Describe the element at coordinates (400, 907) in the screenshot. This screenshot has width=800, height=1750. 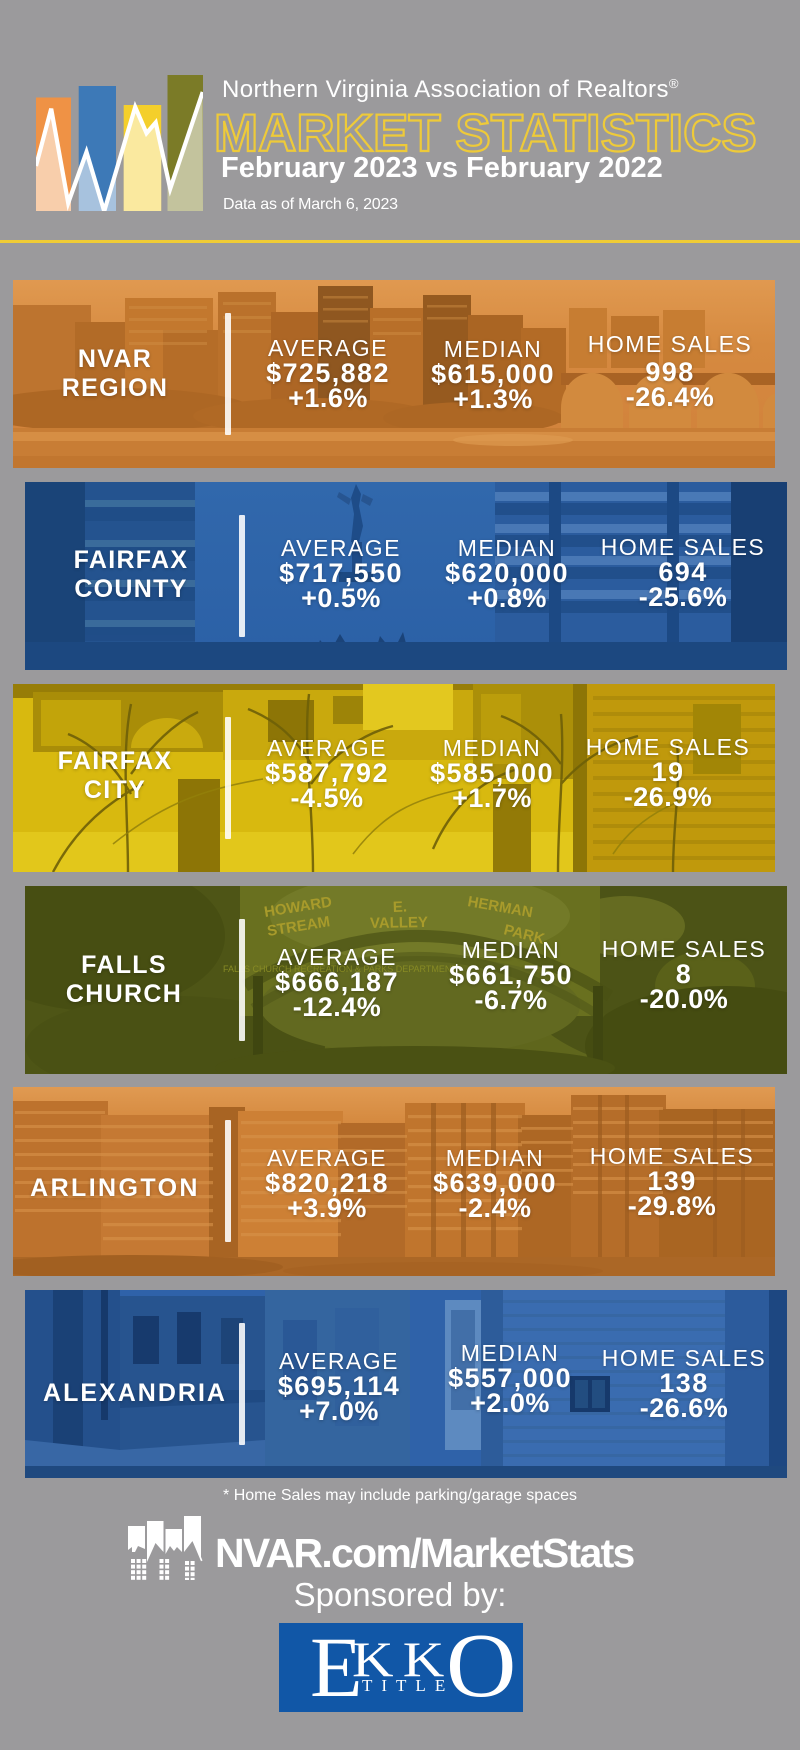
I see `svg-text: E.` at that location.